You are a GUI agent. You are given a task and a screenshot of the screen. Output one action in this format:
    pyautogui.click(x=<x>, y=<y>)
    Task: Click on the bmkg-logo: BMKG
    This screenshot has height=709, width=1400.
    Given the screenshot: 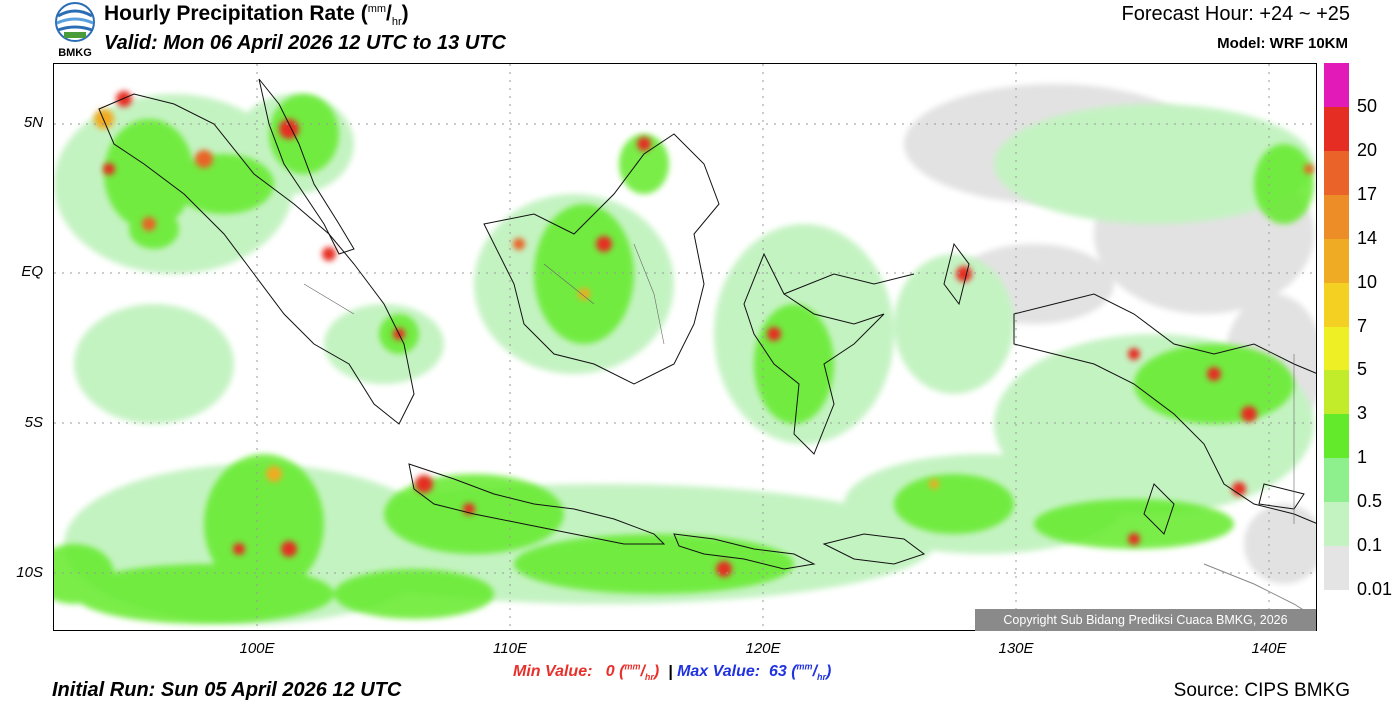 What is the action you would take?
    pyautogui.click(x=75, y=30)
    